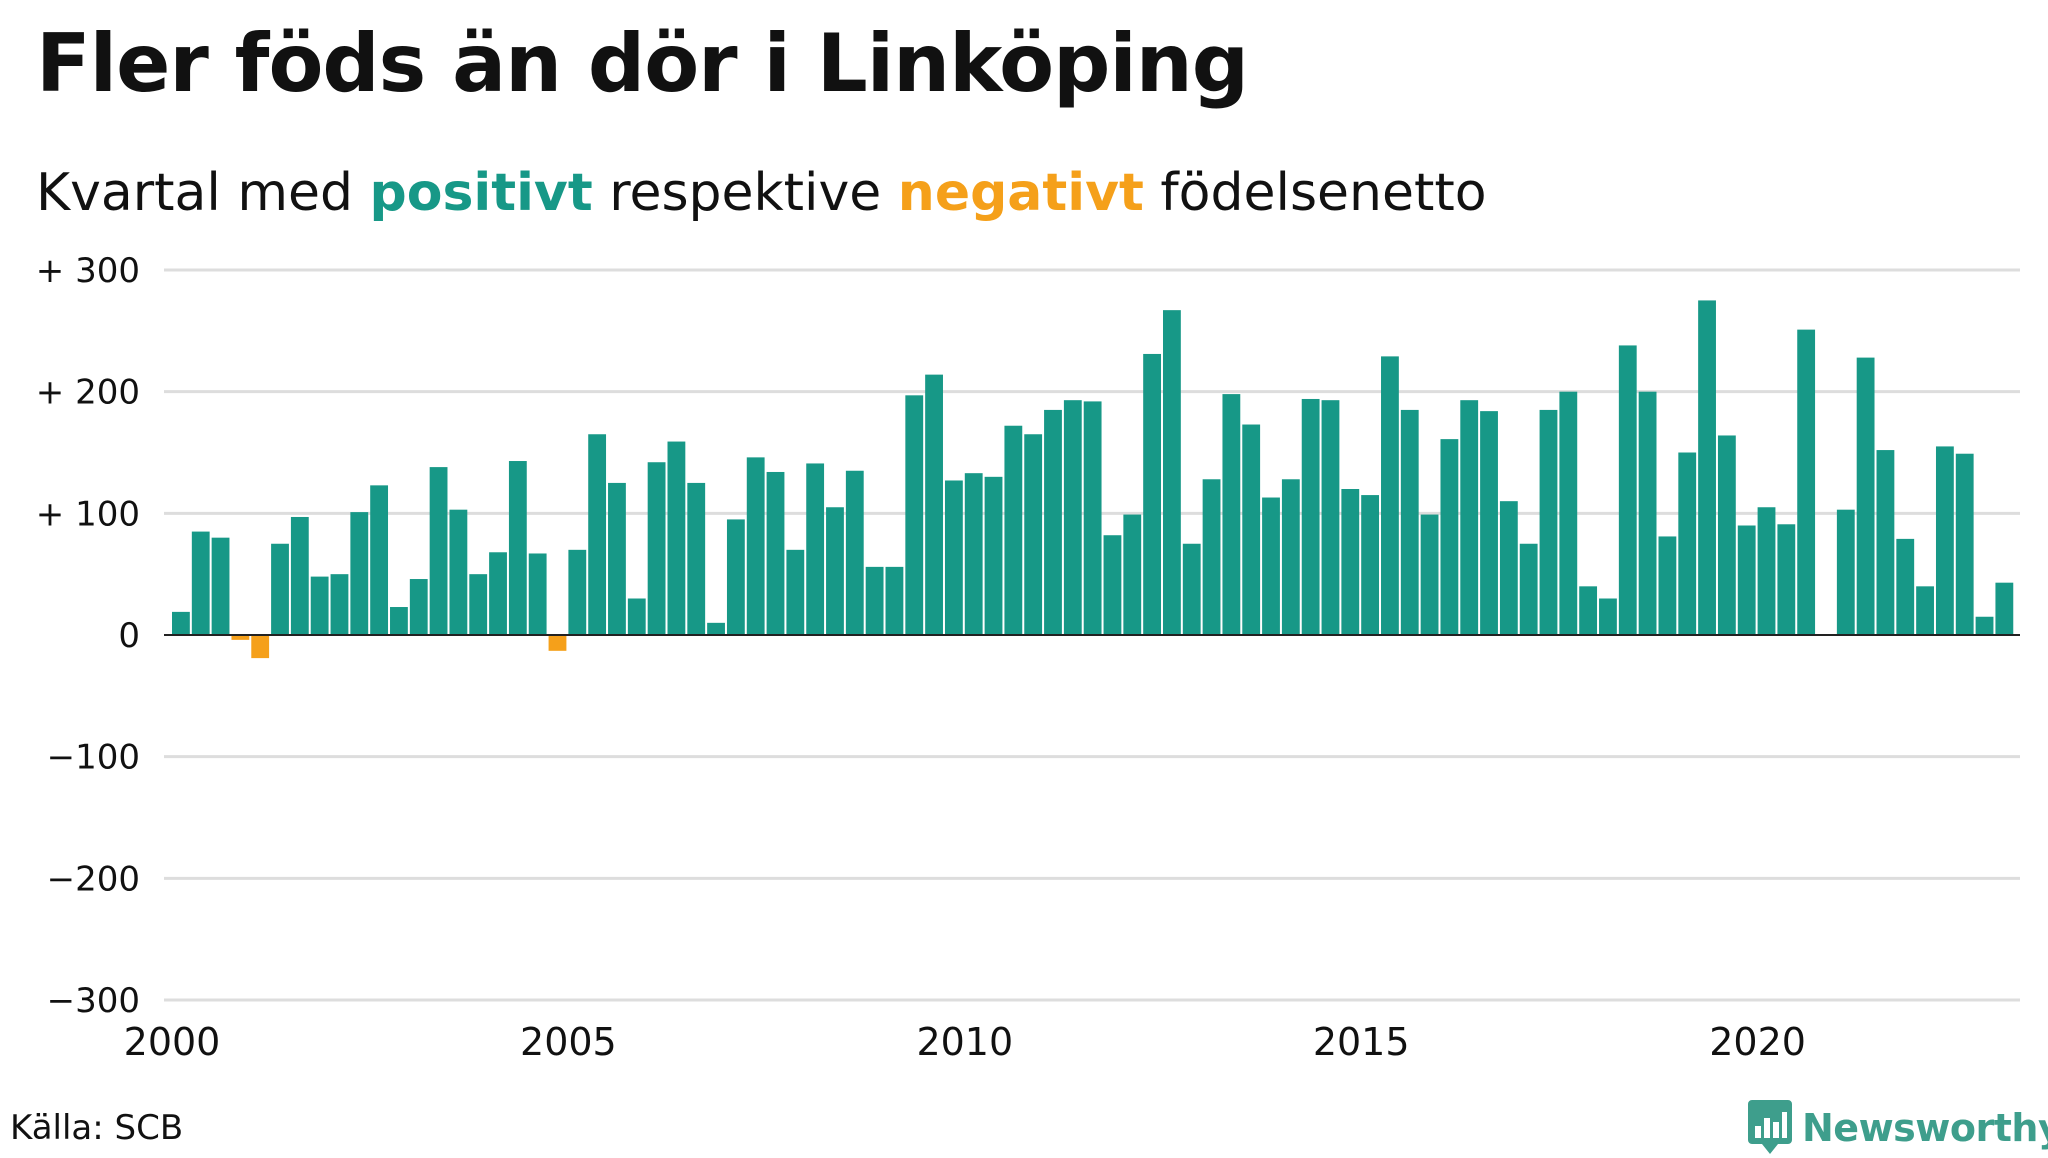 Image resolution: width=2048 pixels, height=1158 pixels. I want to click on y-tick-label: 0, so click(129, 636).